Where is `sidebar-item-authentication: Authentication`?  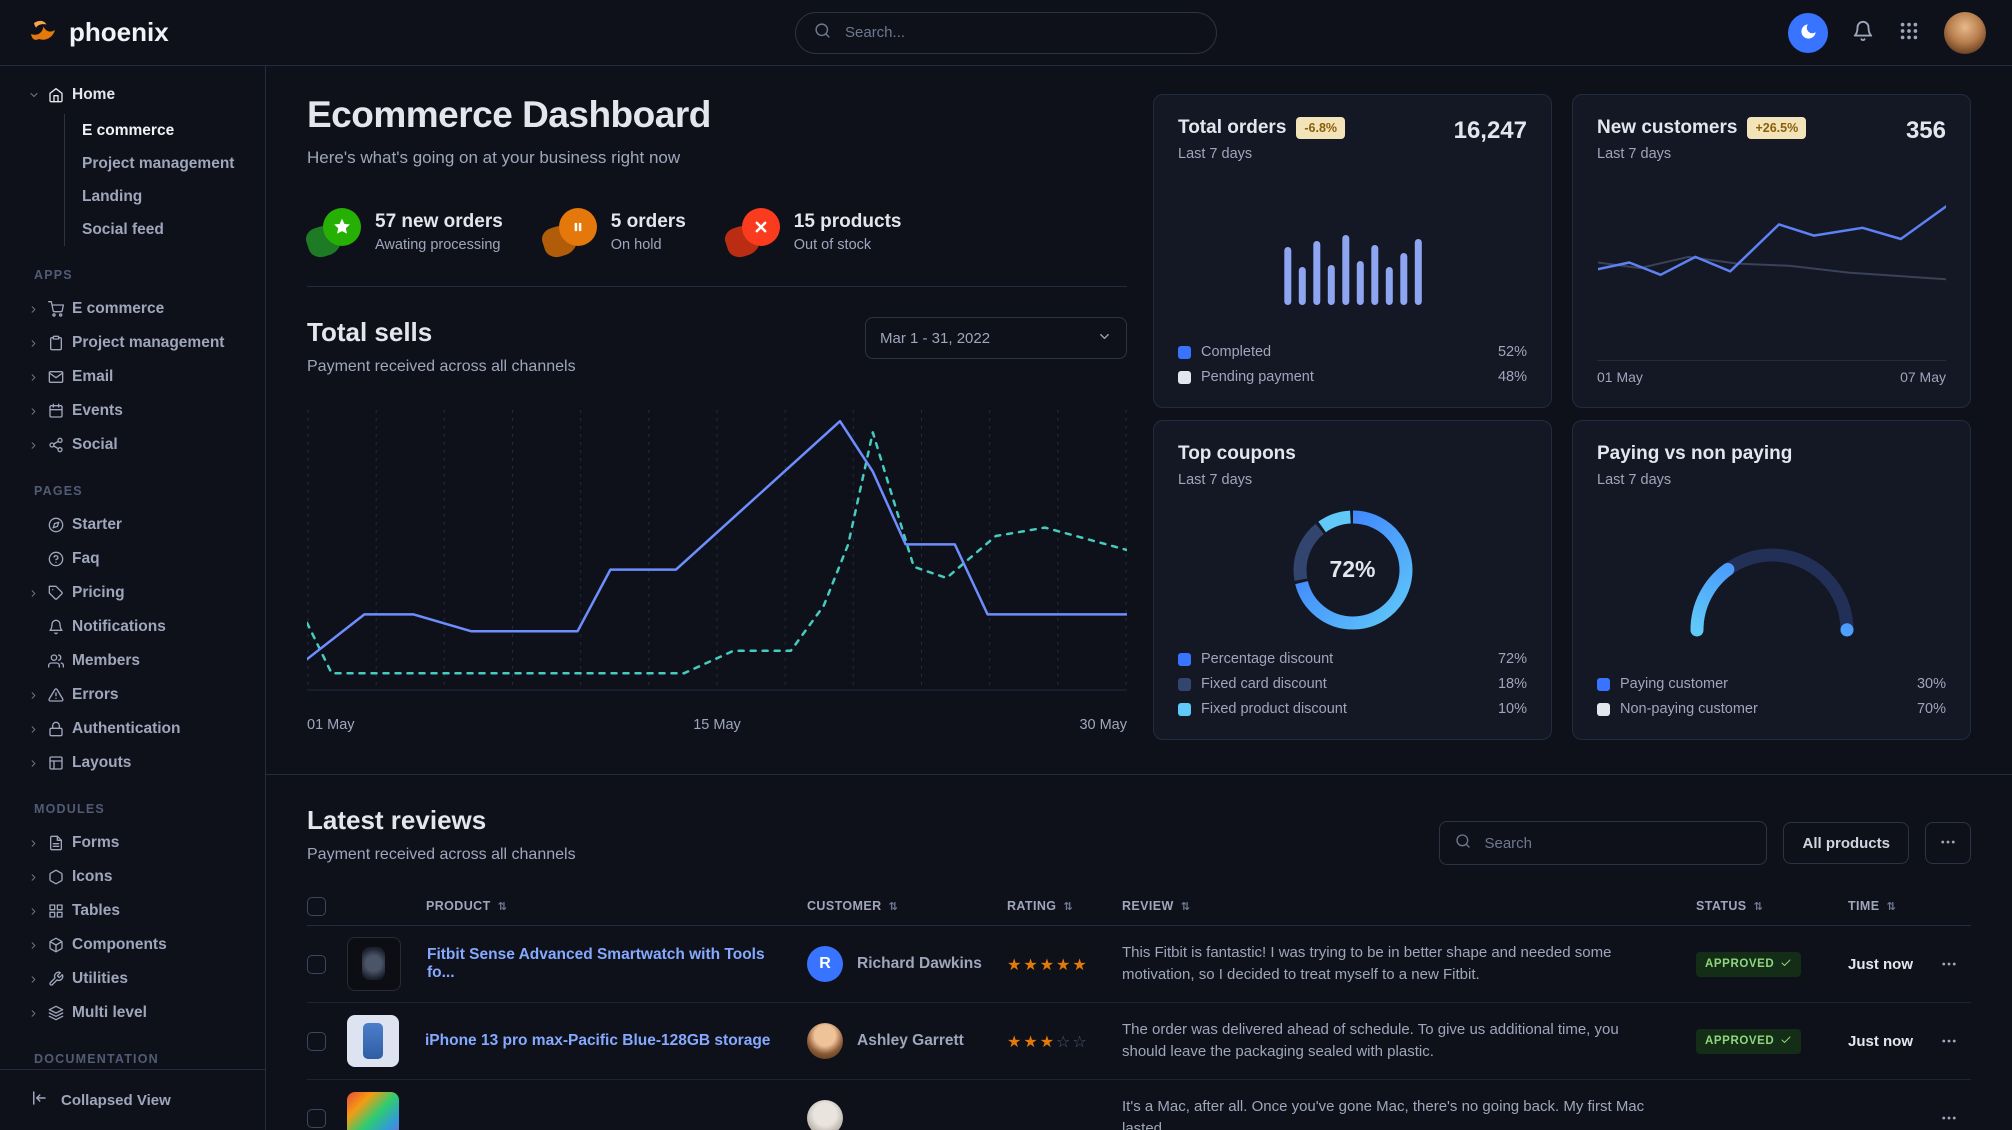
sidebar-item-authentication: Authentication is located at coordinates (132, 729).